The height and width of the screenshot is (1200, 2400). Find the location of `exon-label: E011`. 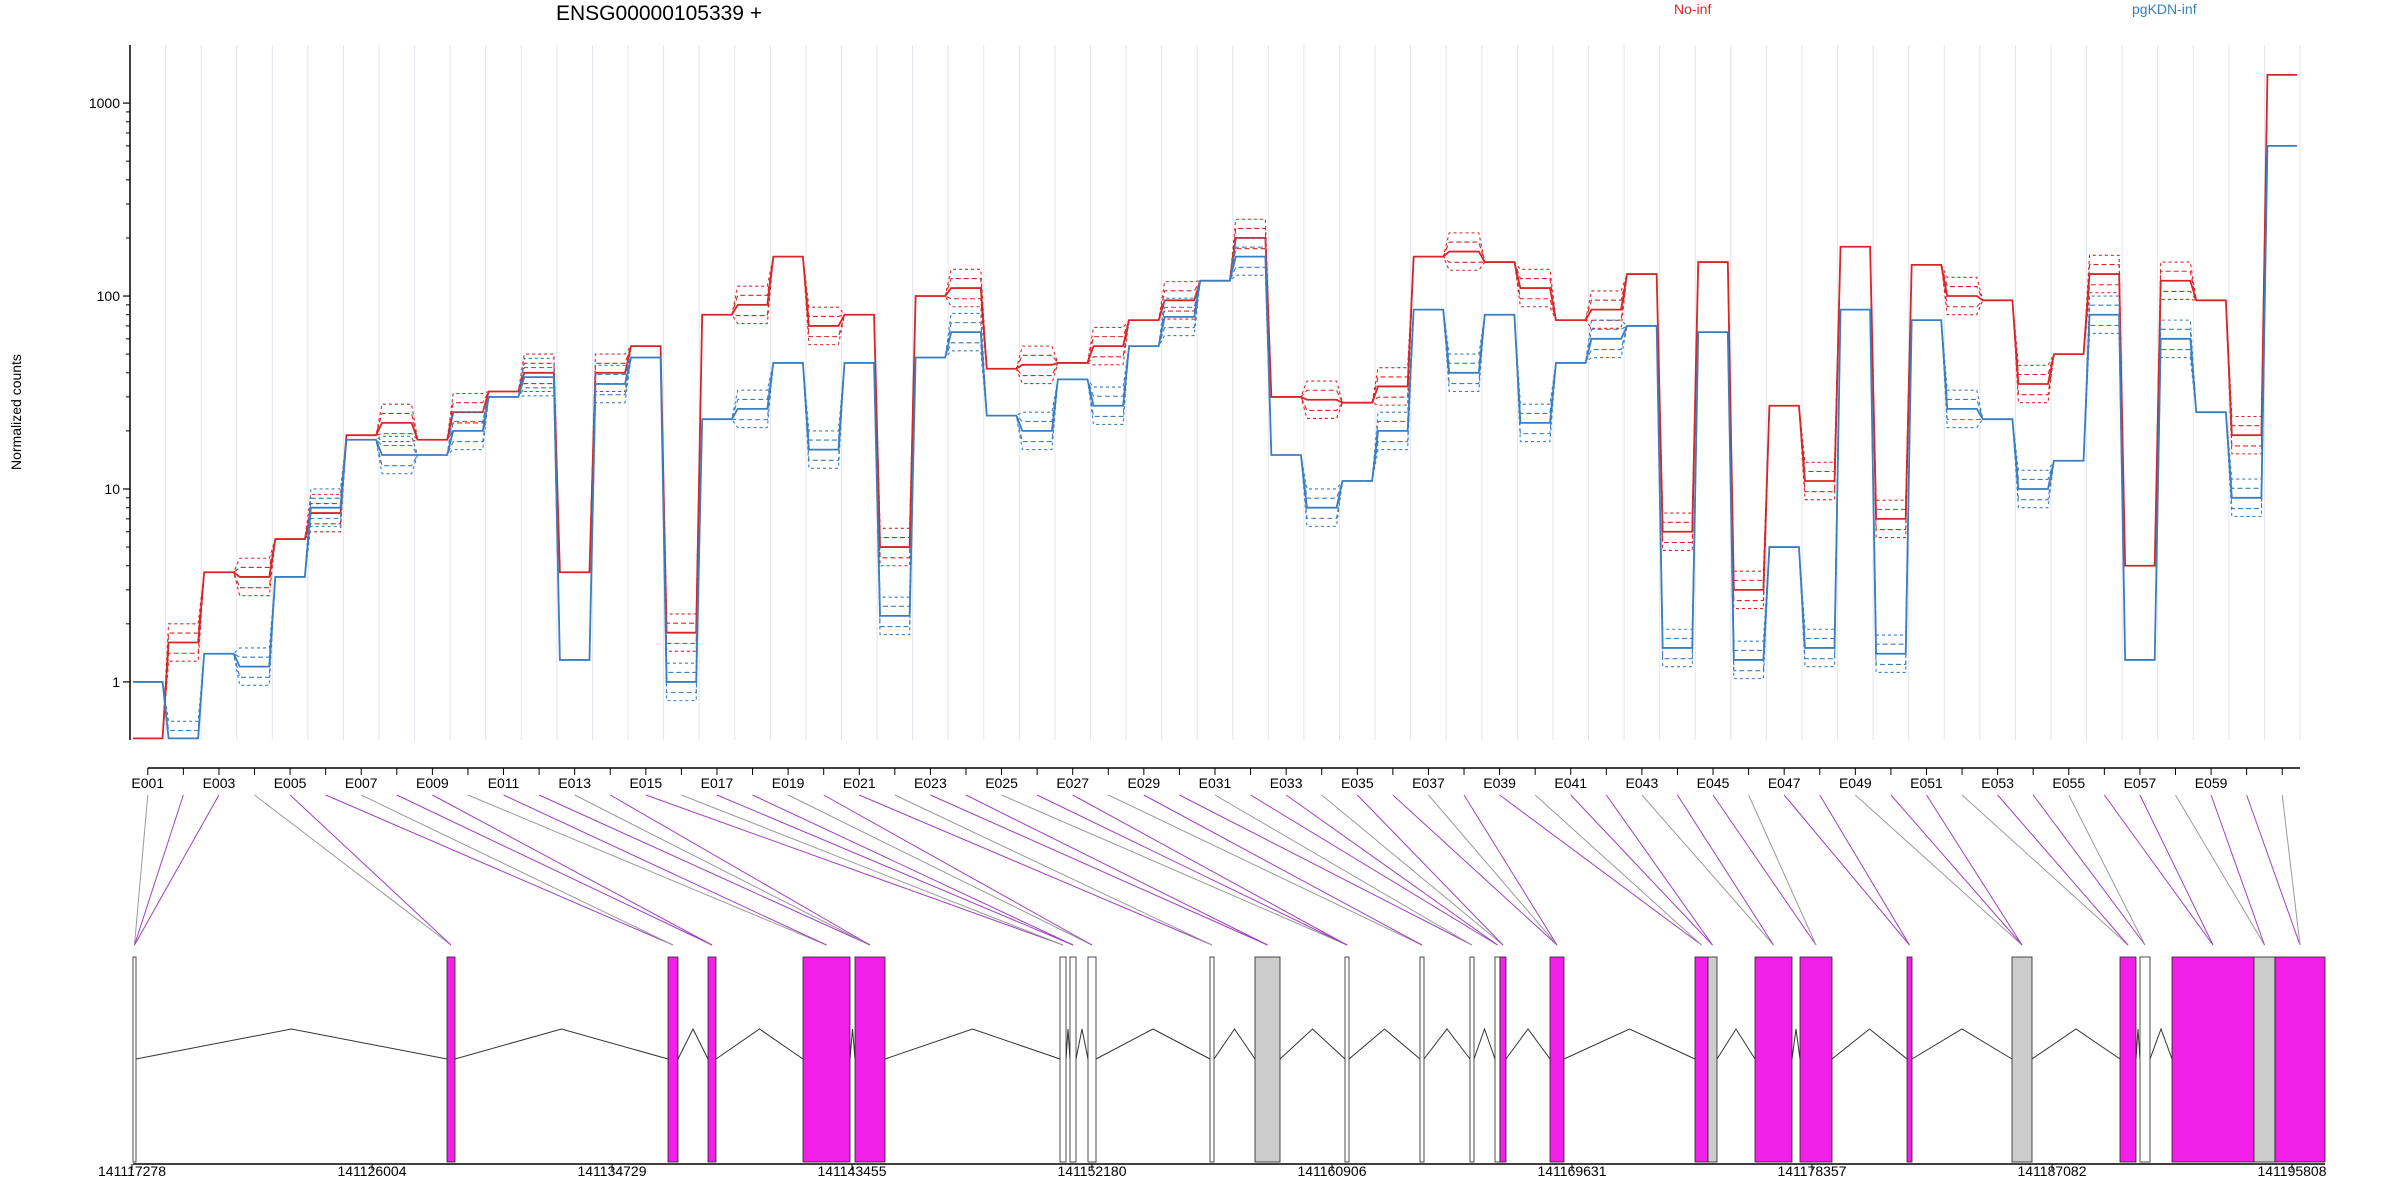

exon-label: E011 is located at coordinates (504, 783).